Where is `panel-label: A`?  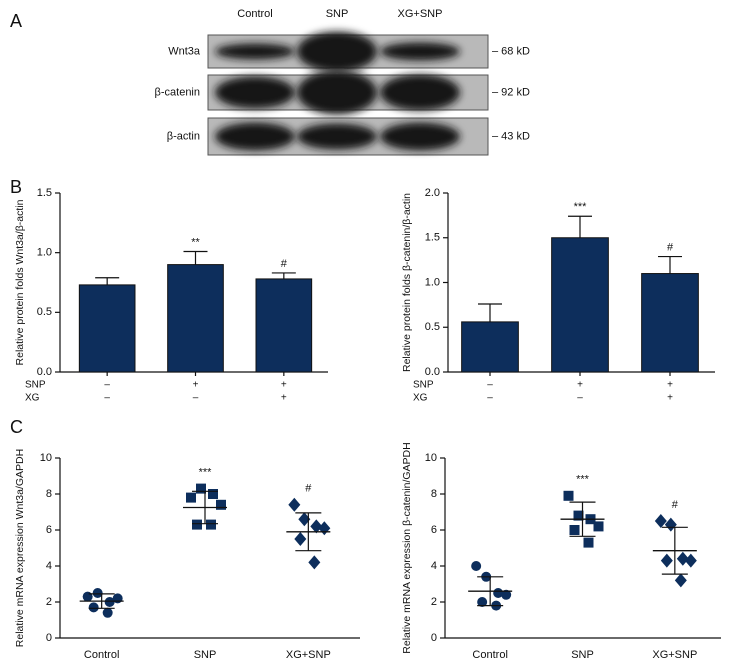
panel-label: A is located at coordinates (16, 21).